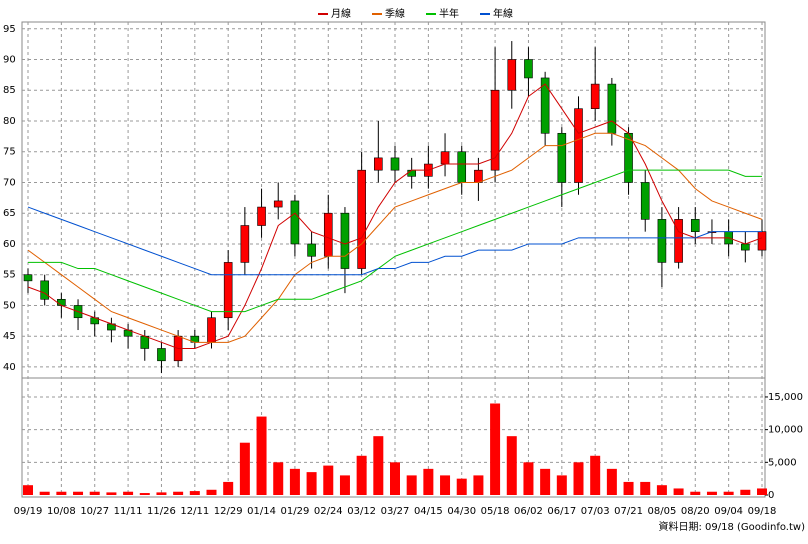  I want to click on x-tick-label: 12/11, so click(194, 511).